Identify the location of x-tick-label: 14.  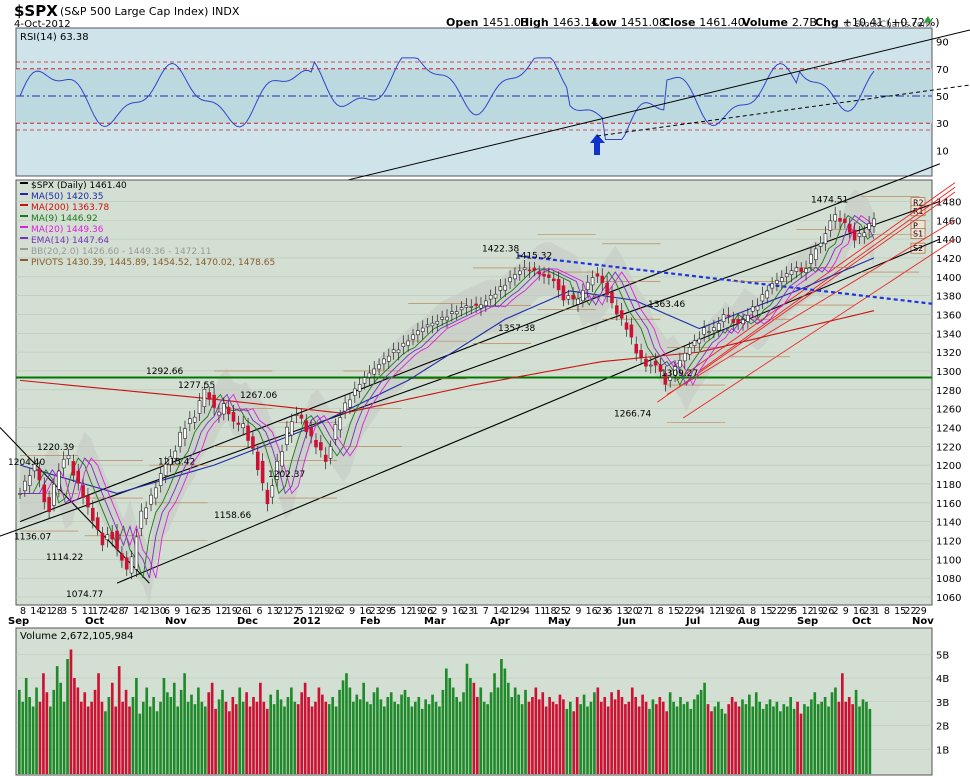
(139, 611).